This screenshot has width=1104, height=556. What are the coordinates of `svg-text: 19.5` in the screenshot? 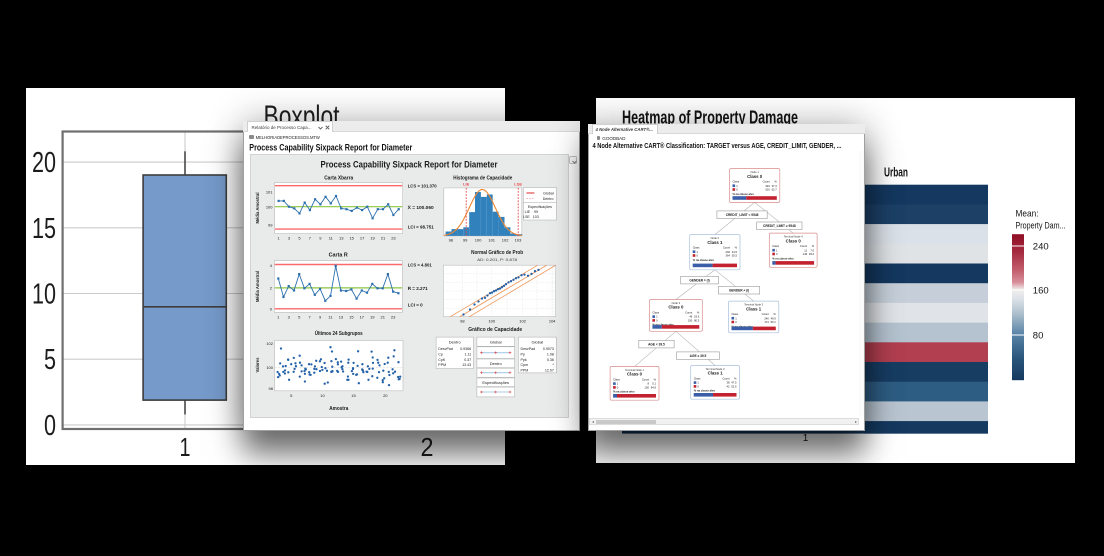 It's located at (697, 317).